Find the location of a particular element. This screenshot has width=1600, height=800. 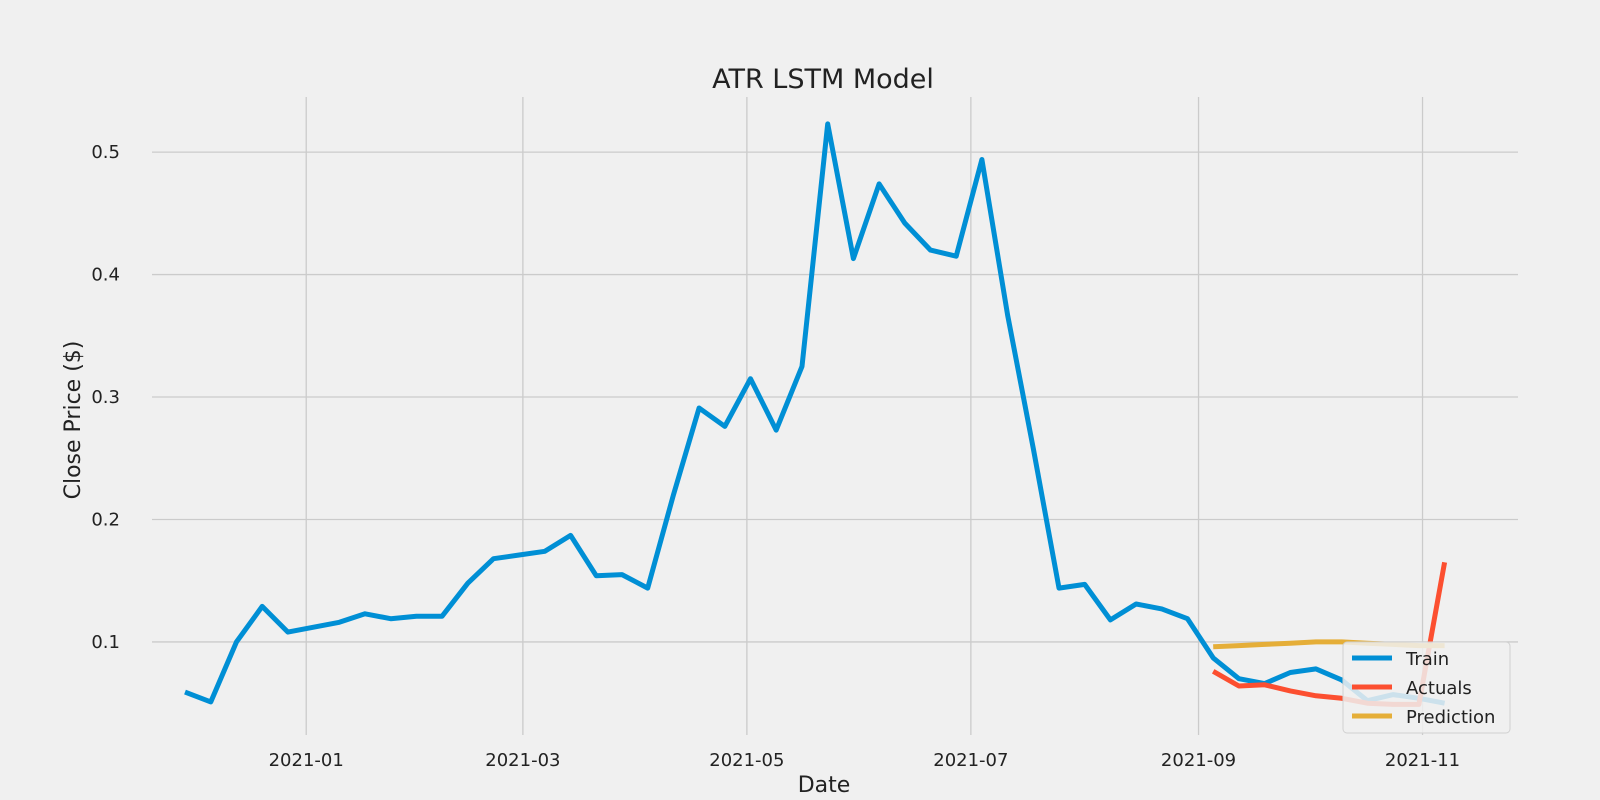

y-tick-label: 0.1 is located at coordinates (105, 642).